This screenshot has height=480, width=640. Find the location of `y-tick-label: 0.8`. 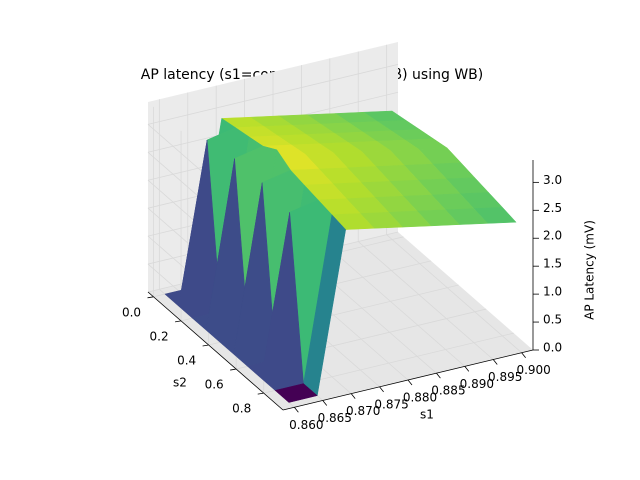

y-tick-label: 0.8 is located at coordinates (241, 409).